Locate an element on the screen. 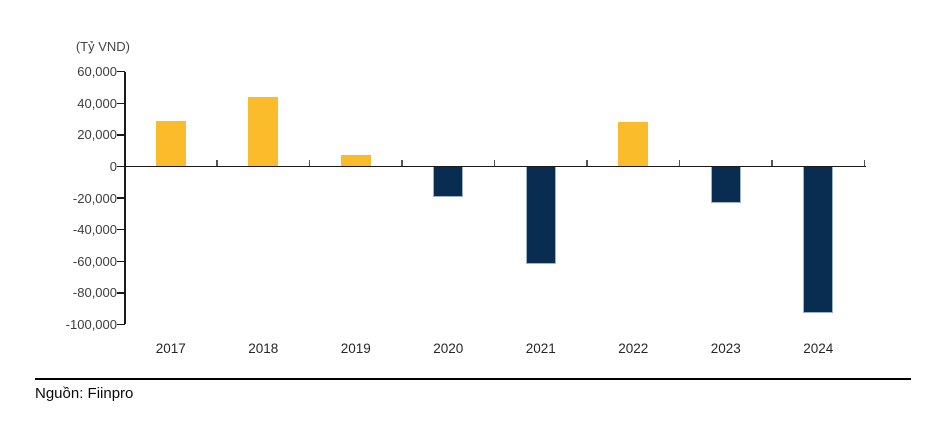 This screenshot has height=442, width=940. bar-2023 is located at coordinates (725, 184).